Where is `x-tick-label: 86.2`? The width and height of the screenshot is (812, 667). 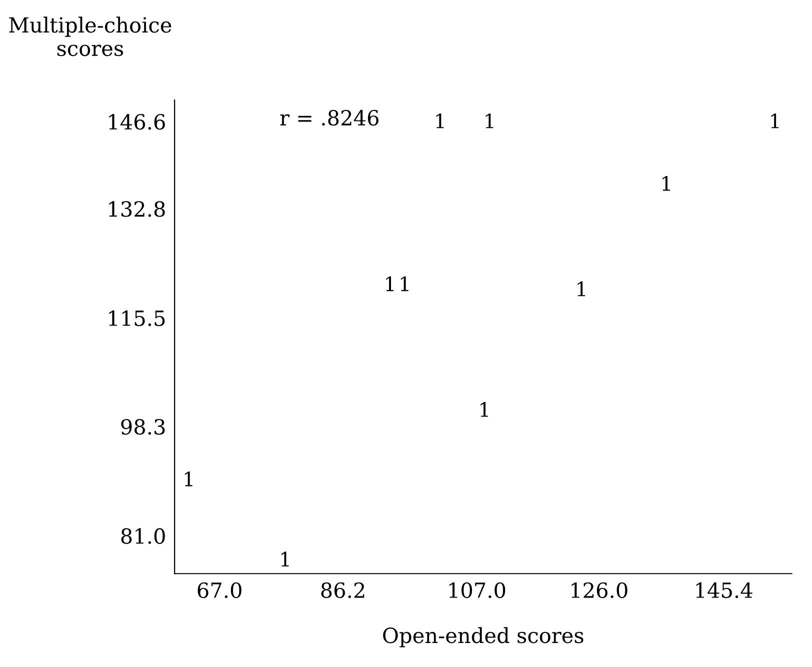
x-tick-label: 86.2 is located at coordinates (342, 590).